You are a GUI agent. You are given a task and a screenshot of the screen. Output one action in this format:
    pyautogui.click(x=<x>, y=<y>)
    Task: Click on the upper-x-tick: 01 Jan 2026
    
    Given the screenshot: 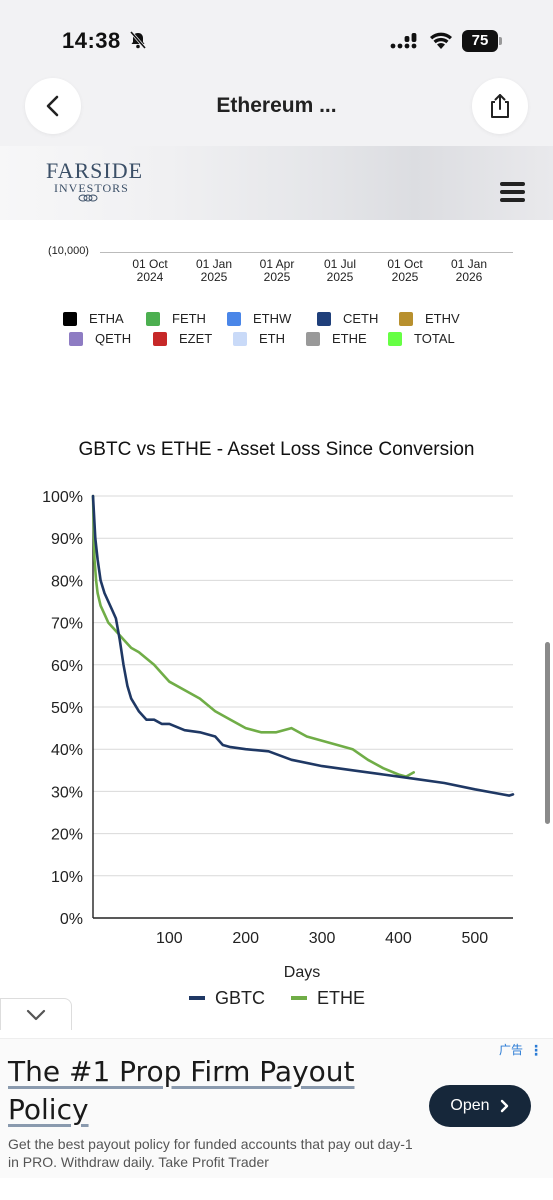 What is the action you would take?
    pyautogui.click(x=469, y=270)
    